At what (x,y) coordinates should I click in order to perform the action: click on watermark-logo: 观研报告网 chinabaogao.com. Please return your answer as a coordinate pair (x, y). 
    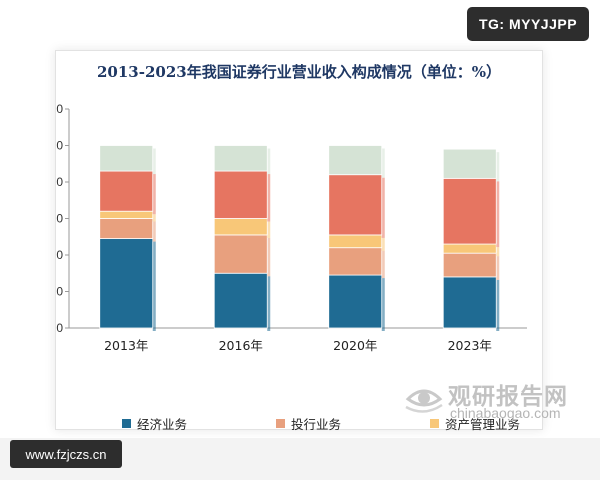
    Looking at the image, I should click on (490, 399).